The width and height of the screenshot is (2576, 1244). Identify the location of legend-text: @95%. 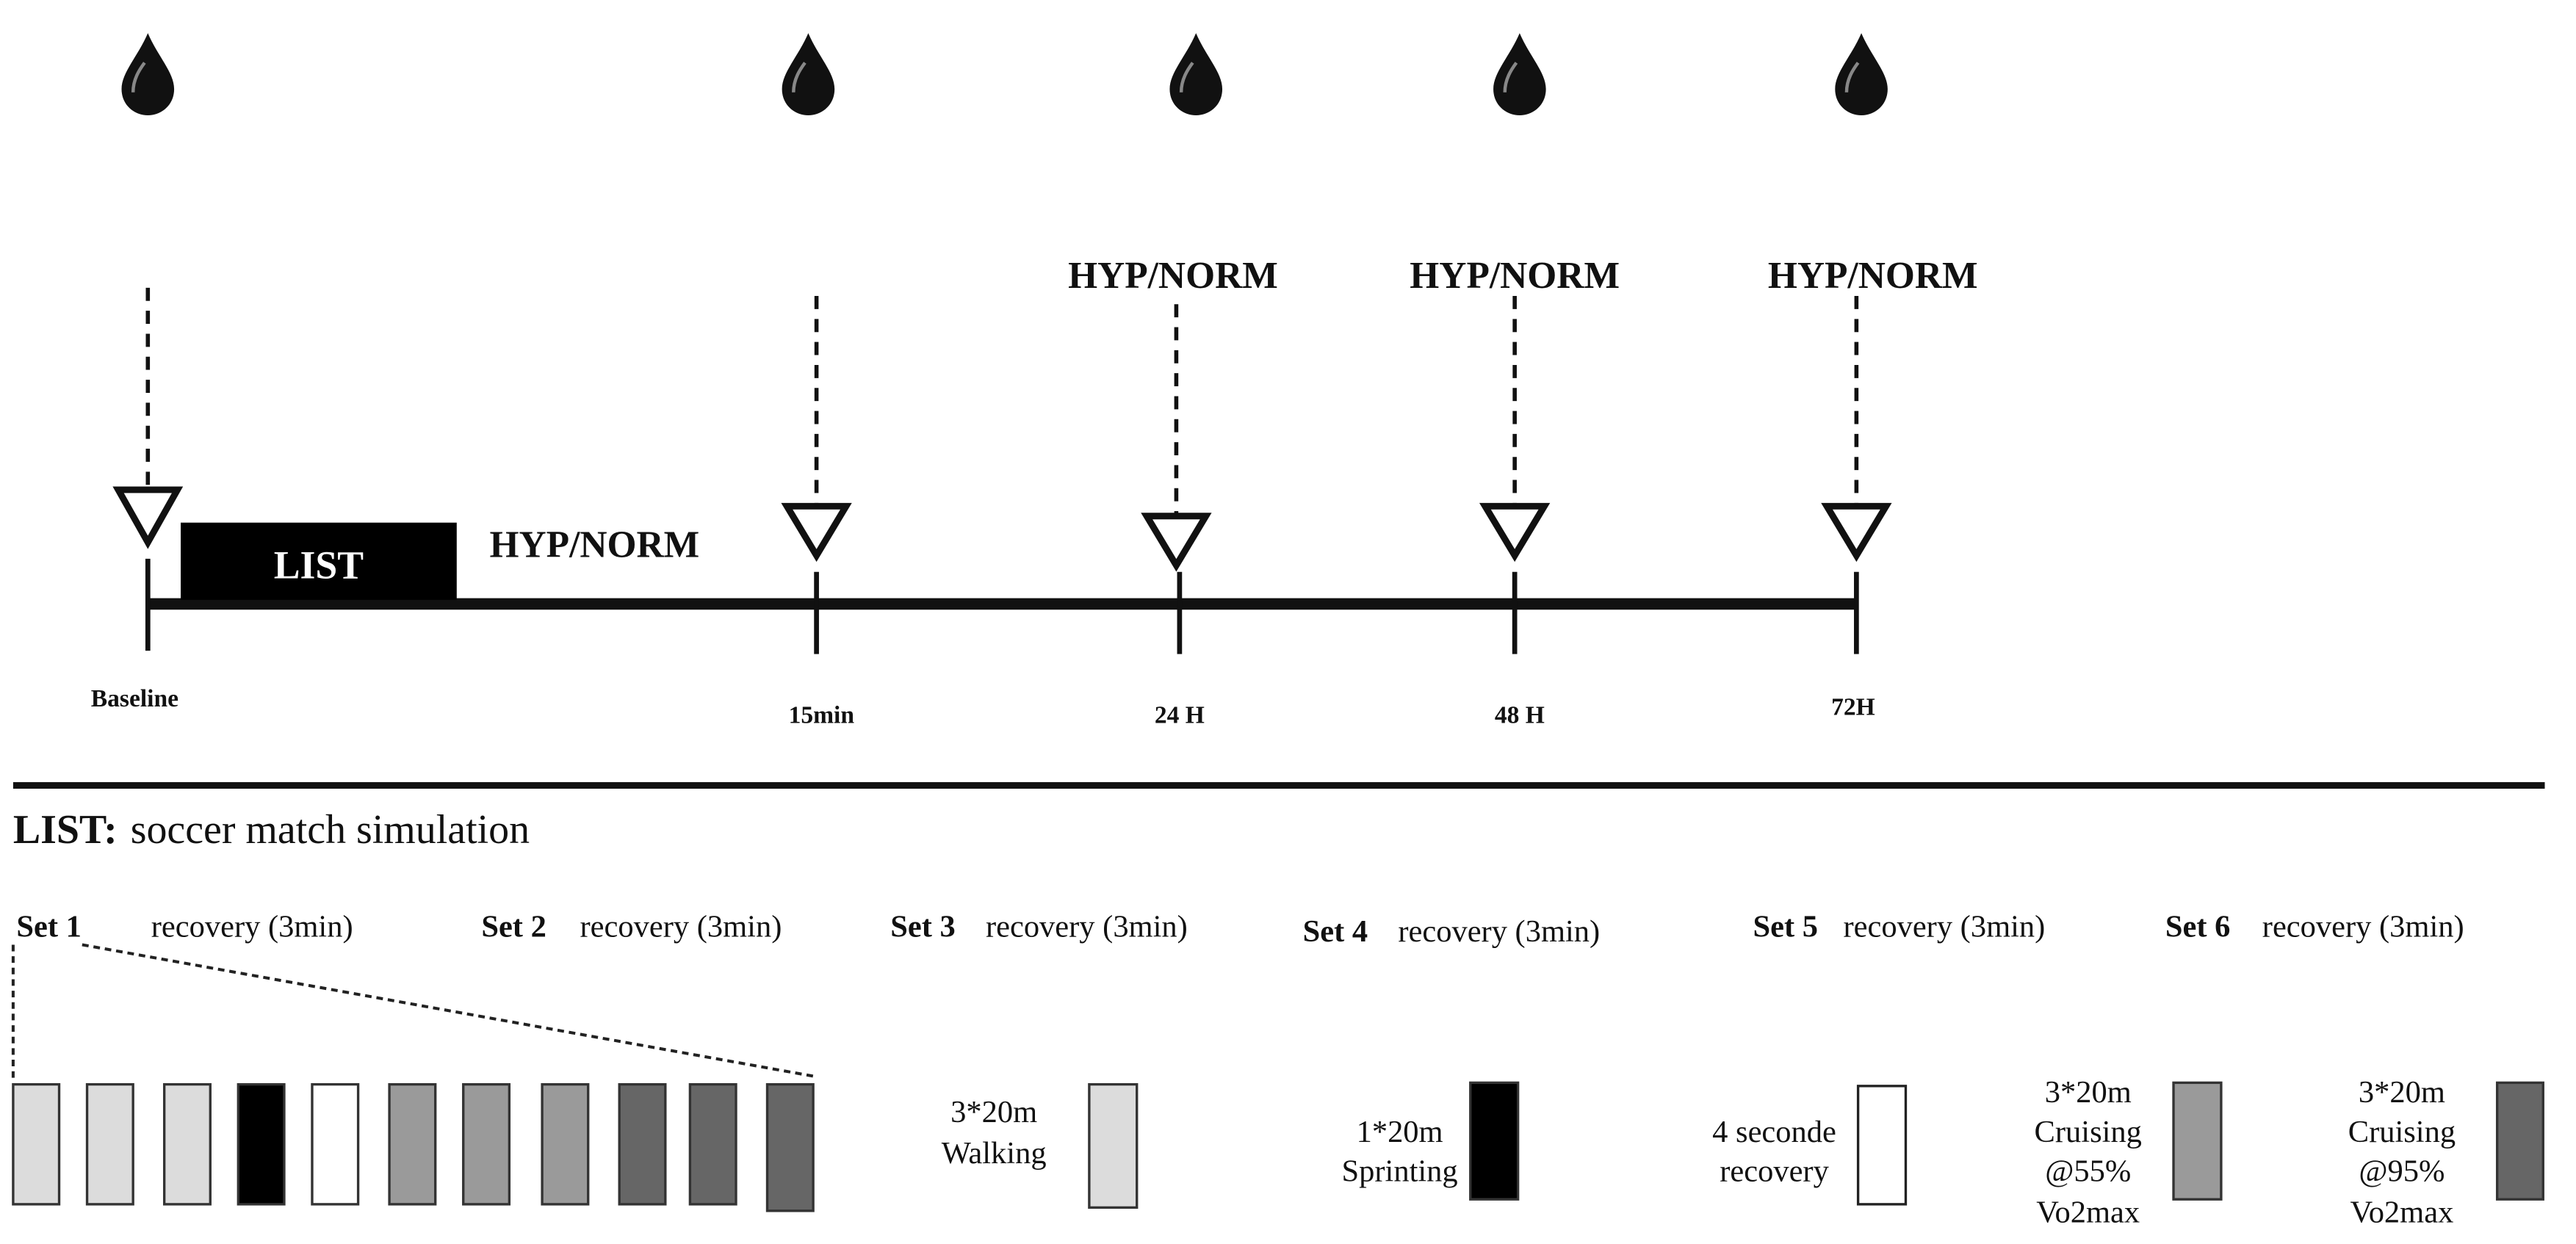
(2402, 1171).